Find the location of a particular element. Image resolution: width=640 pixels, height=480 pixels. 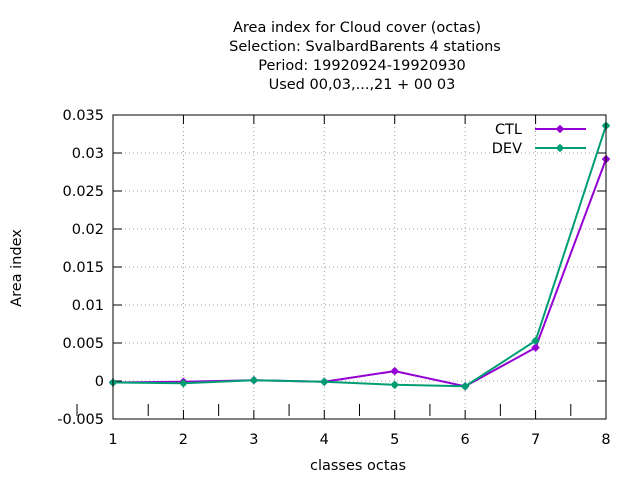

x-tick-label: 2 is located at coordinates (183, 440).